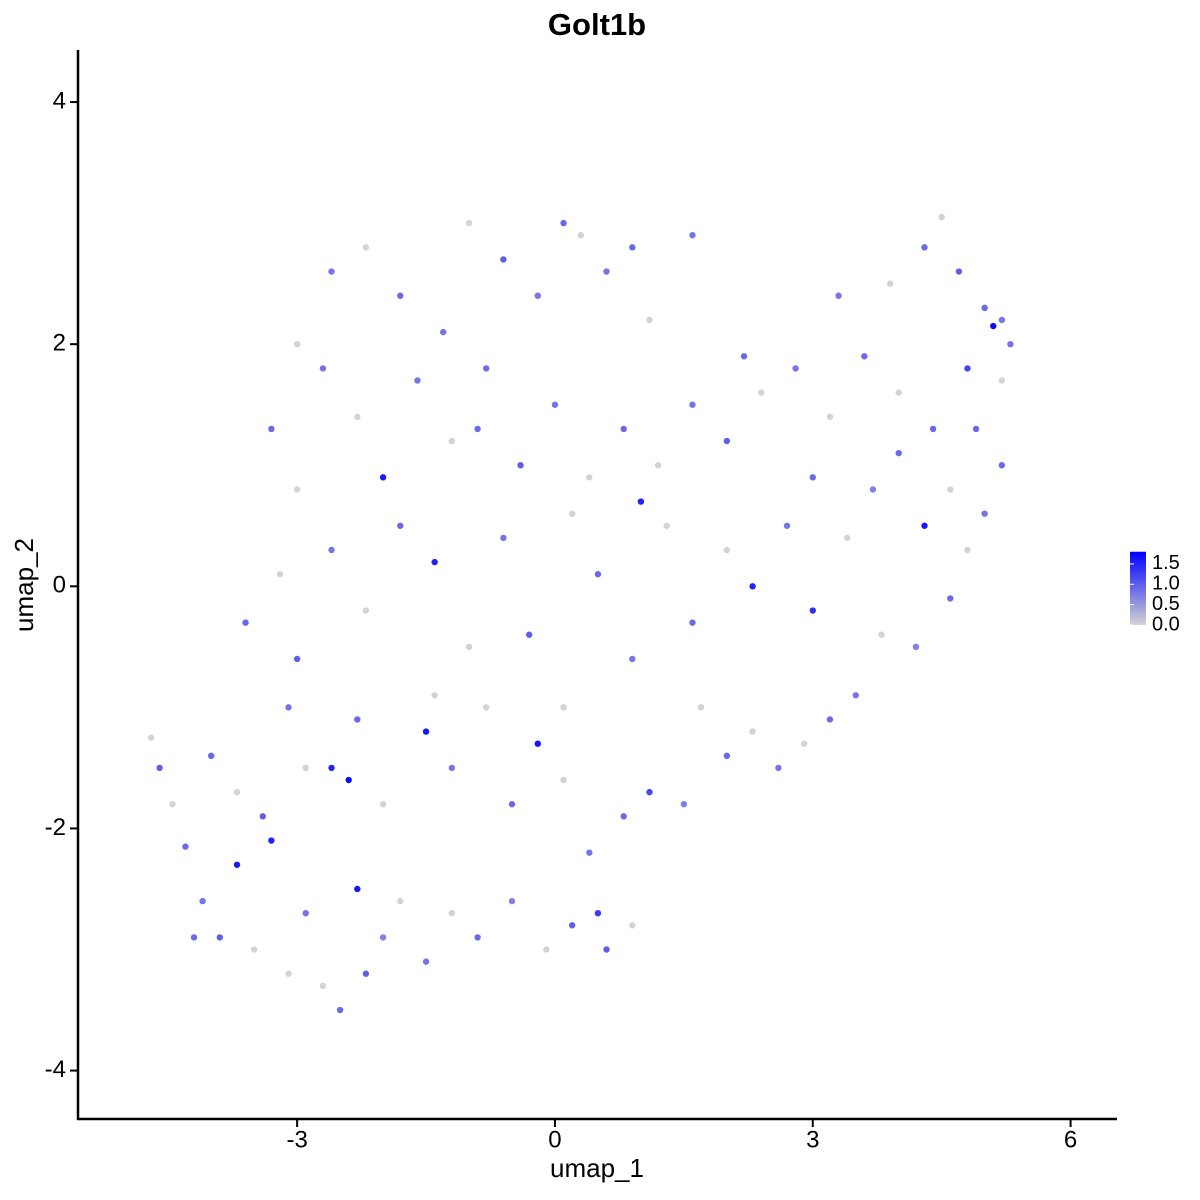 This screenshot has height=1200, width=1200. Describe the element at coordinates (1166, 624) in the screenshot. I see `colorbar-tick-label: 0.0` at that location.